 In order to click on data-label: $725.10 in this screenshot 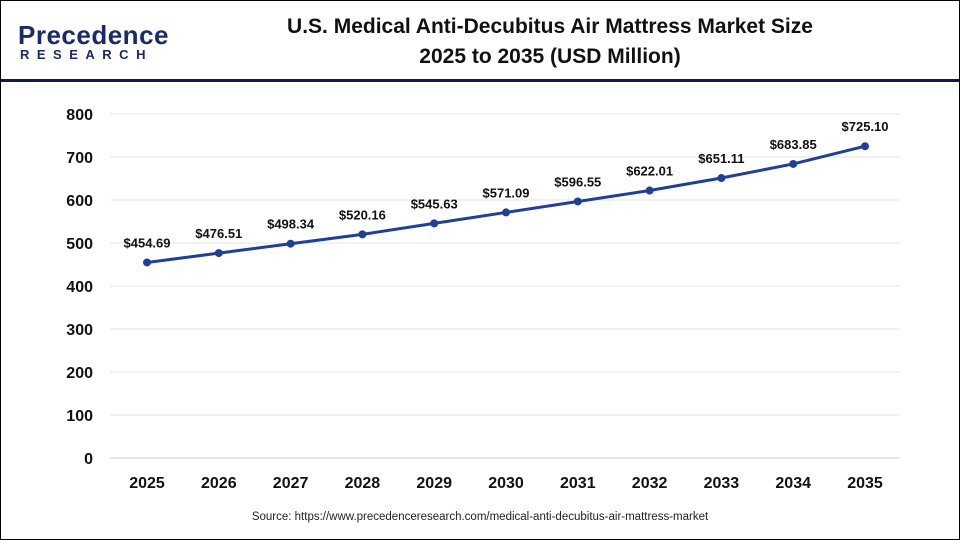, I will do `click(865, 126)`.